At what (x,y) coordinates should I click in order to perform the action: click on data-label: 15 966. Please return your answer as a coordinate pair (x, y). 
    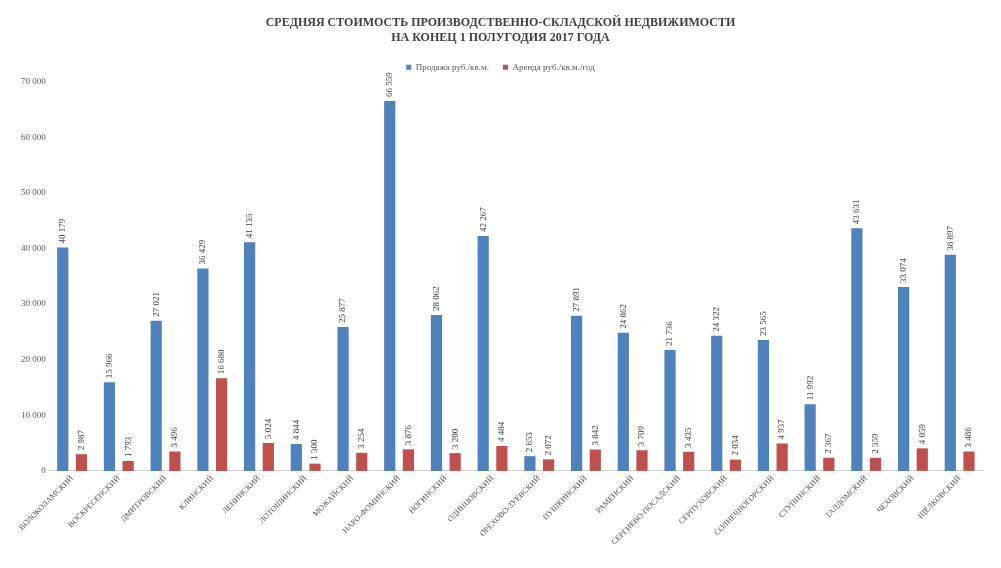
    Looking at the image, I should click on (108, 365).